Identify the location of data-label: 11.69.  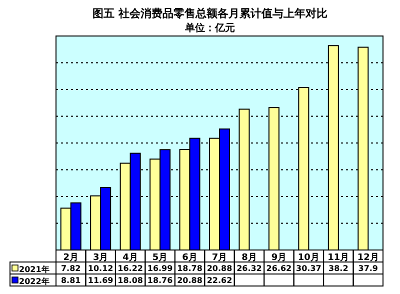
(101, 280).